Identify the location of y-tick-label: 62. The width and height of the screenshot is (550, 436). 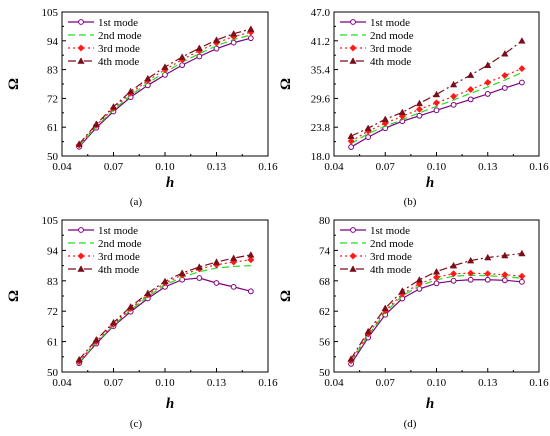
(324, 312).